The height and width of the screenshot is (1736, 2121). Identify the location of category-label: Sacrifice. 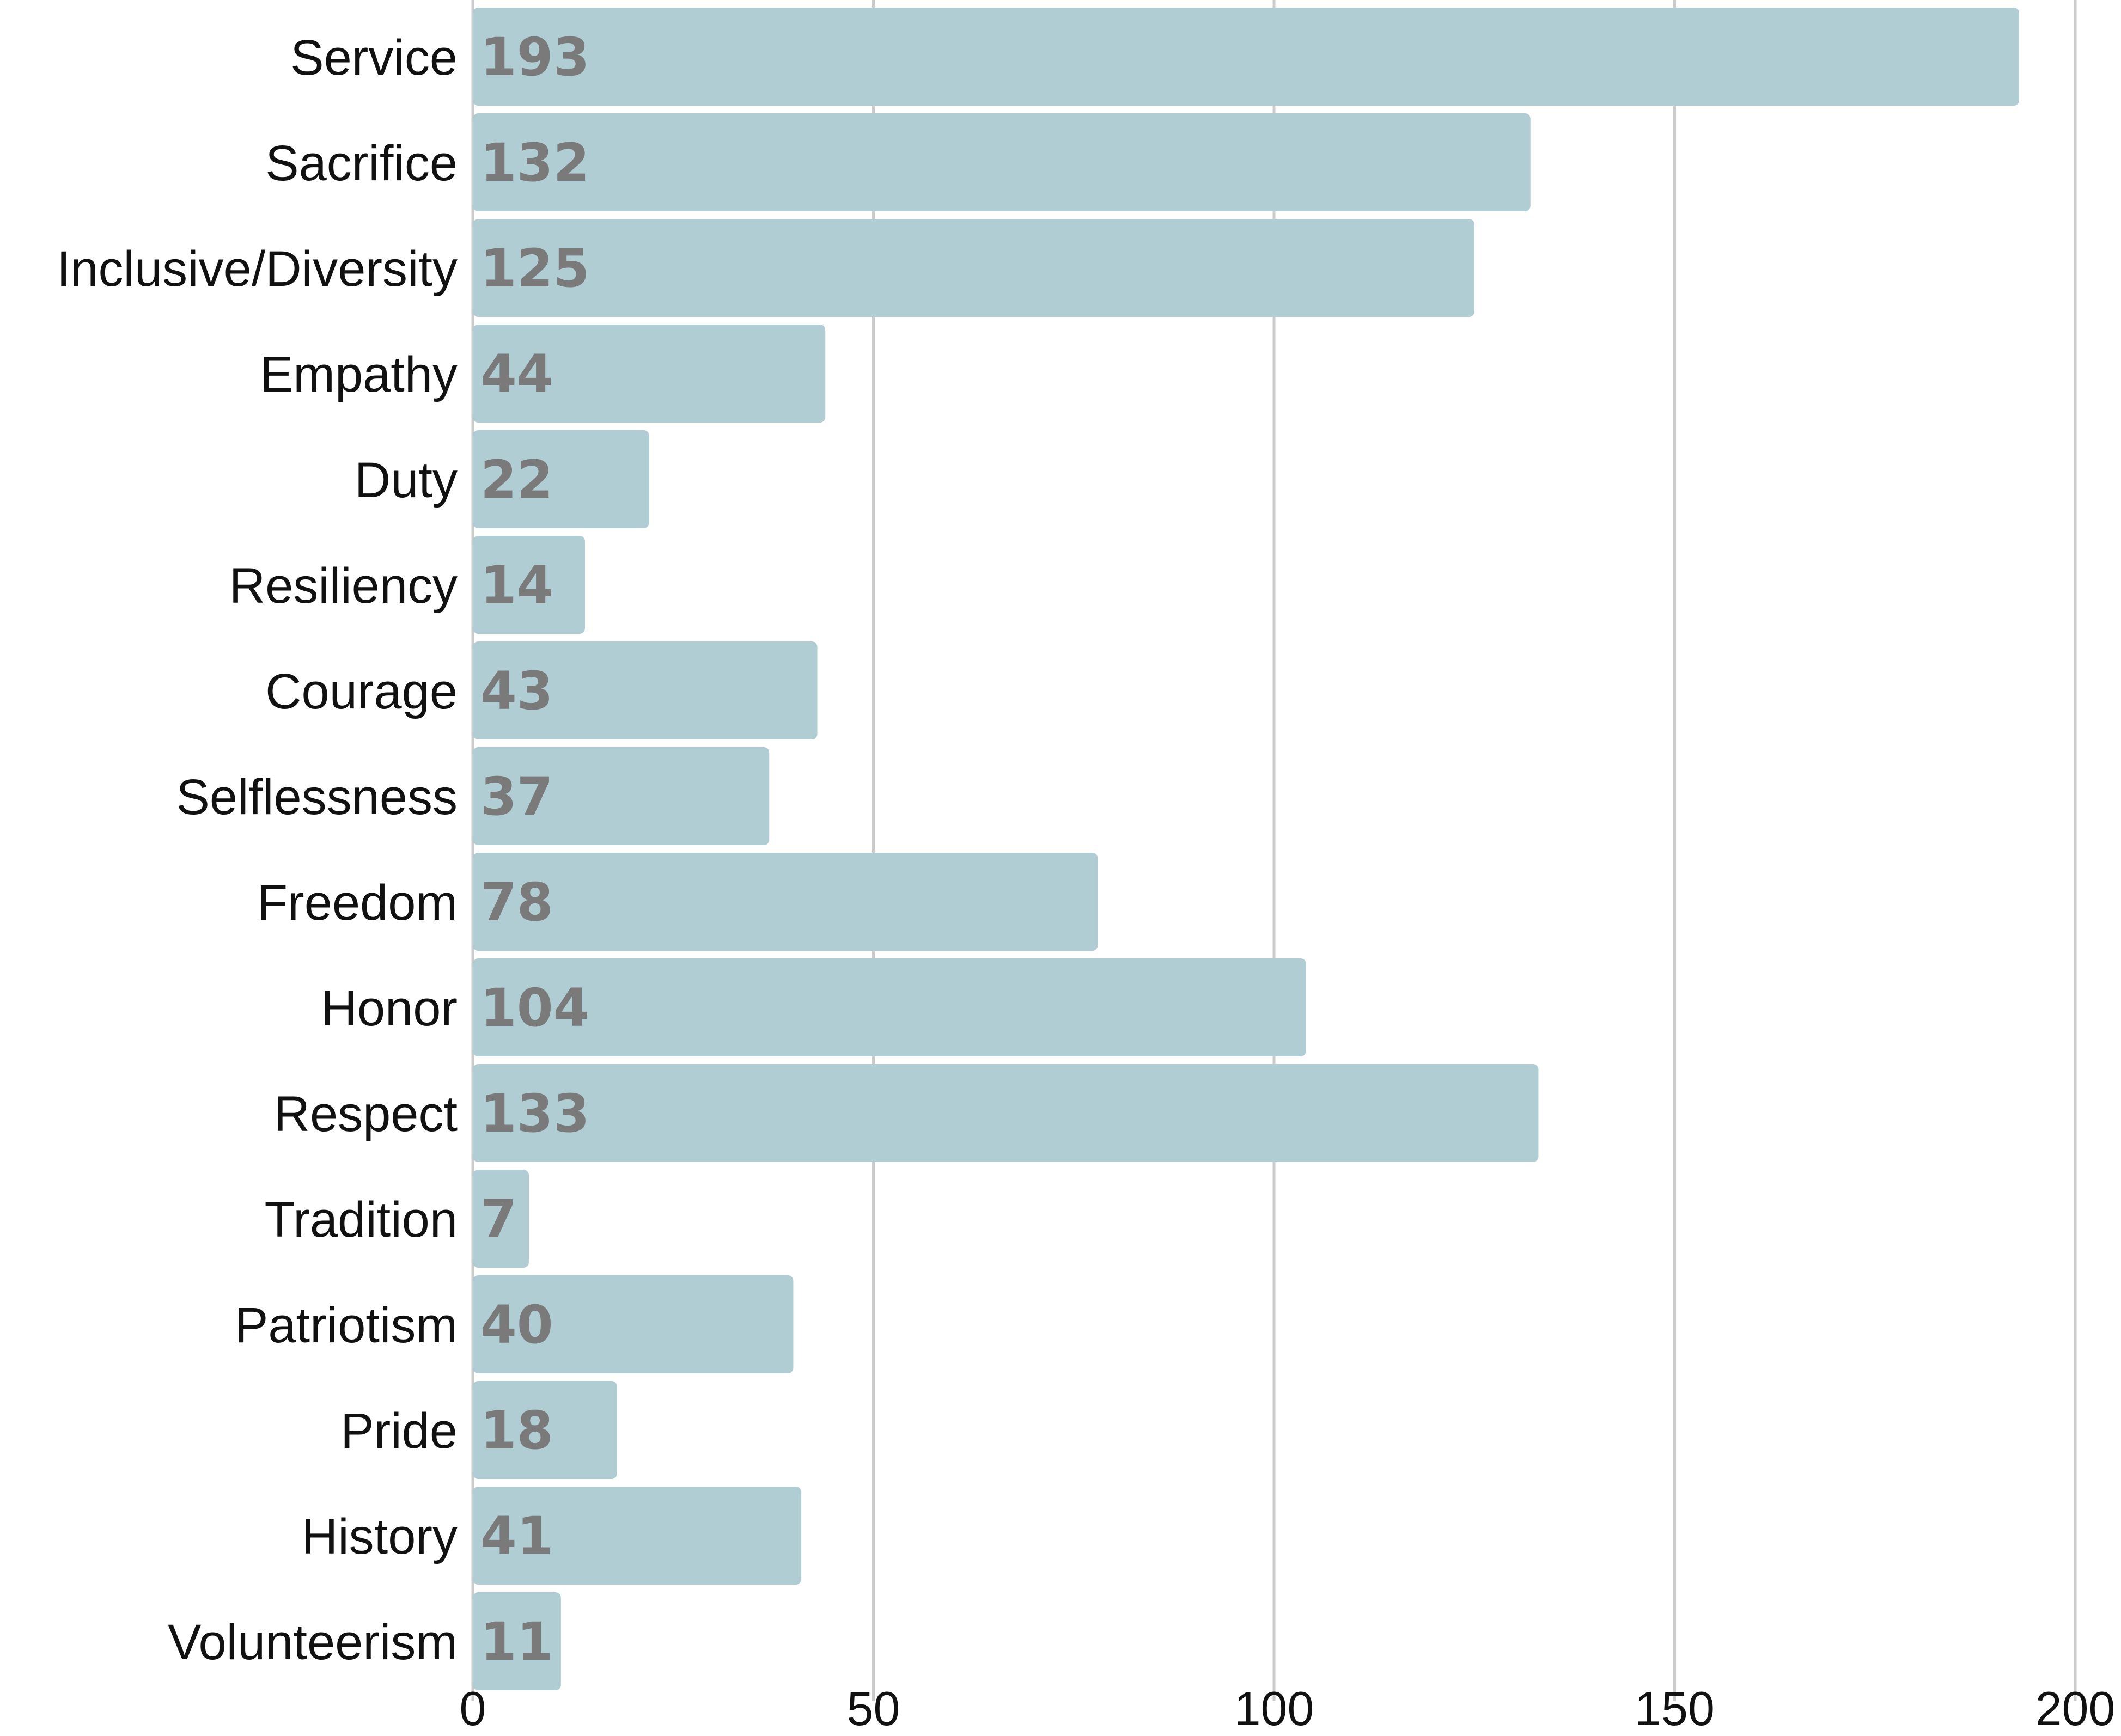
(361, 164).